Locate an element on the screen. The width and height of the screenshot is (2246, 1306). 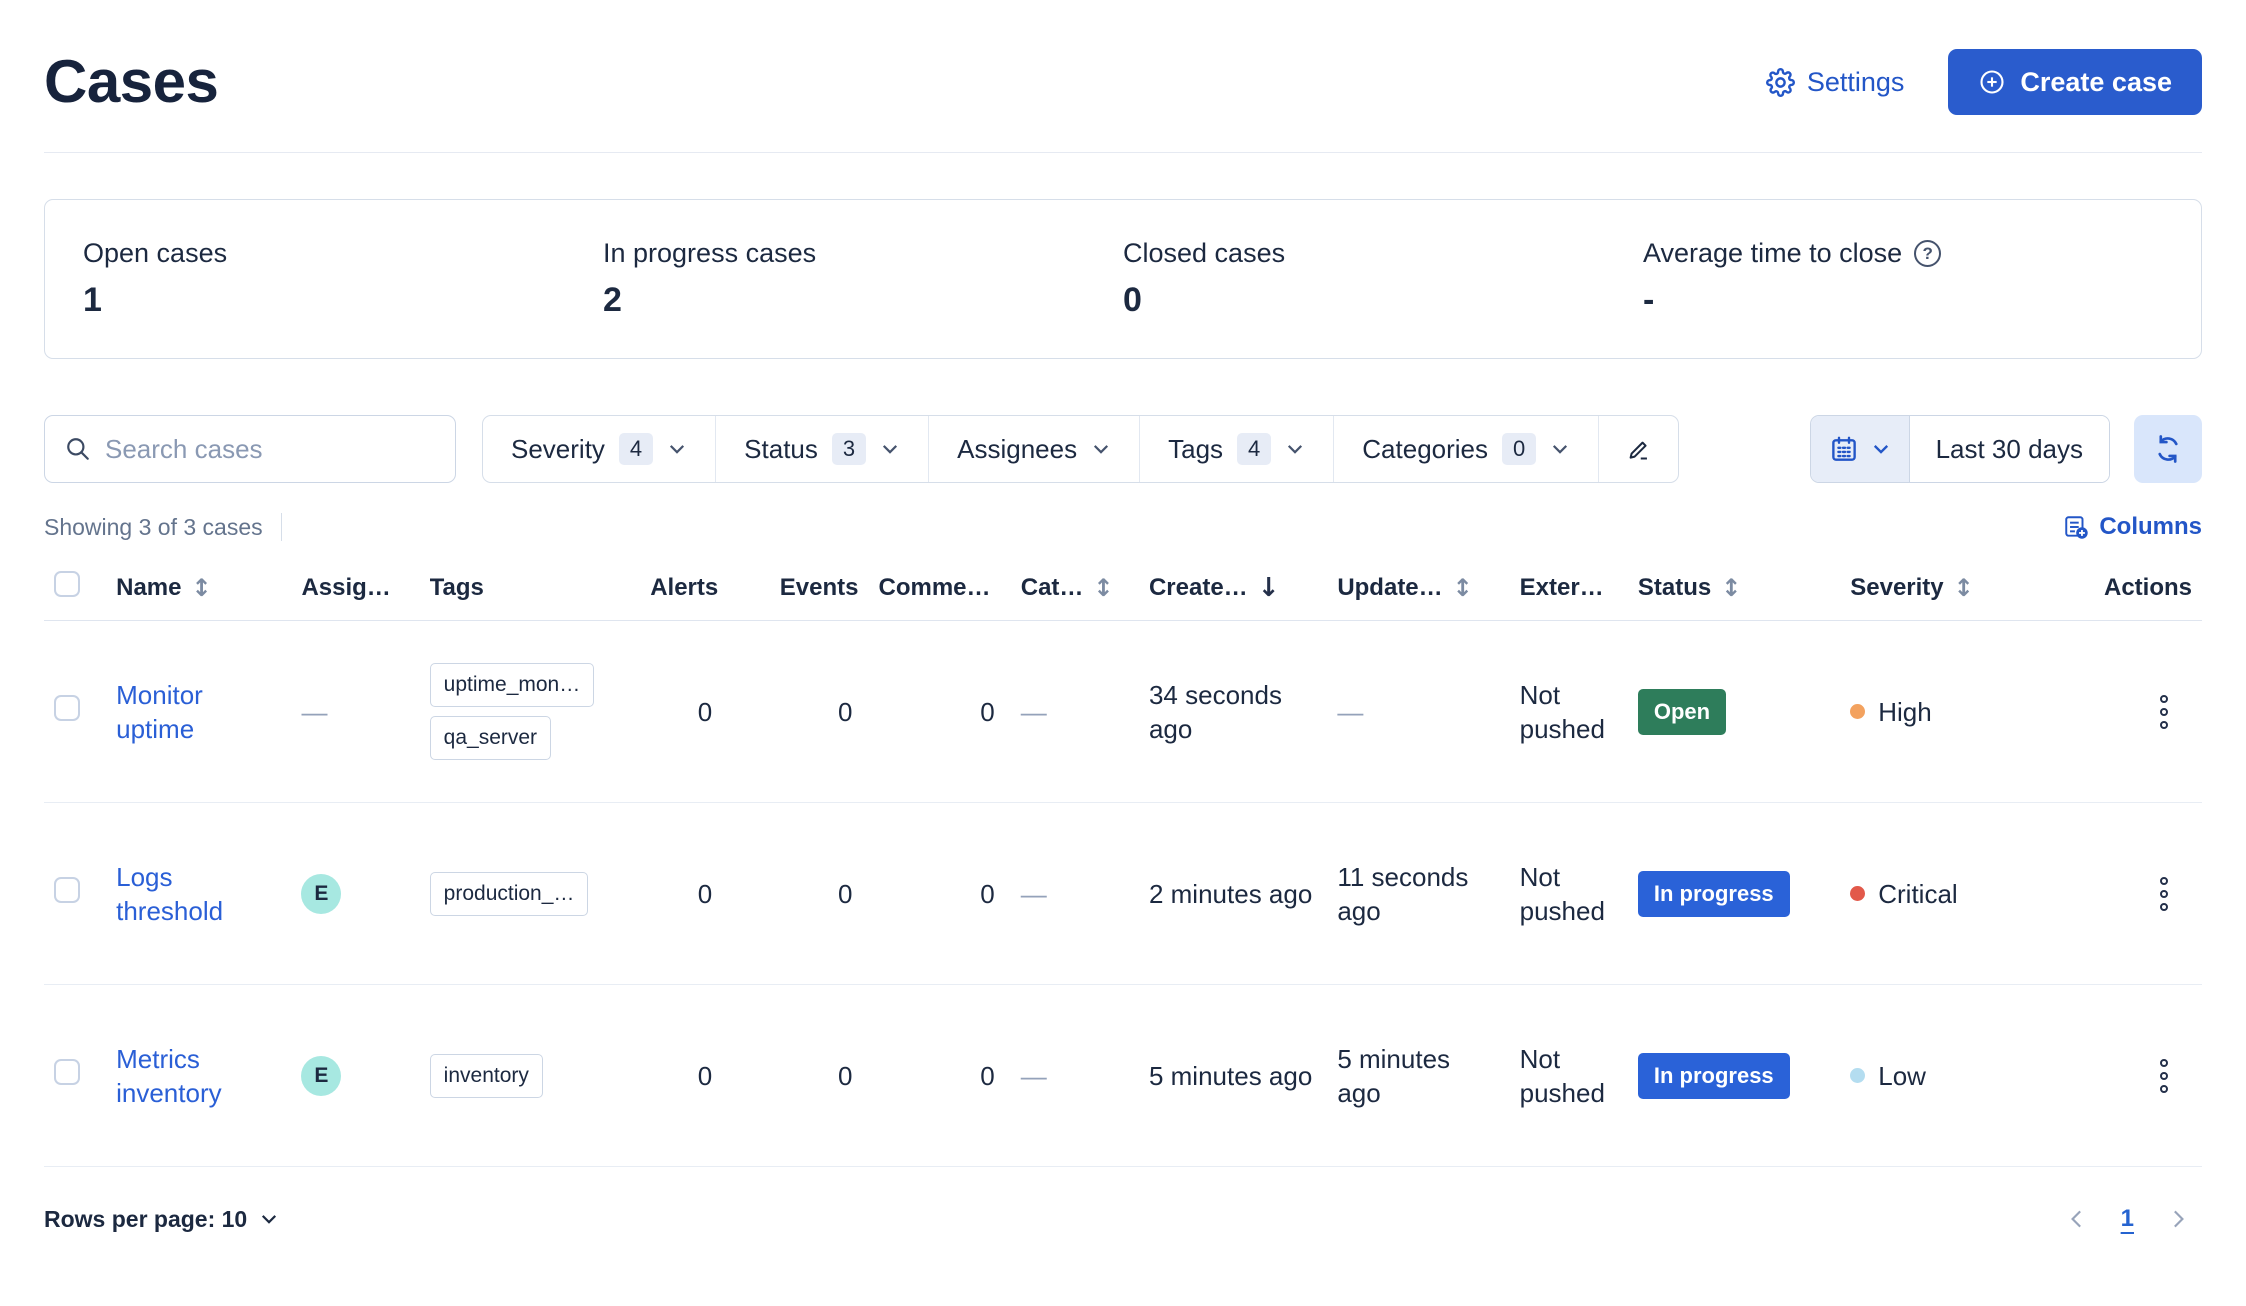
filter-assignees: Assignees is located at coordinates (1033, 449).